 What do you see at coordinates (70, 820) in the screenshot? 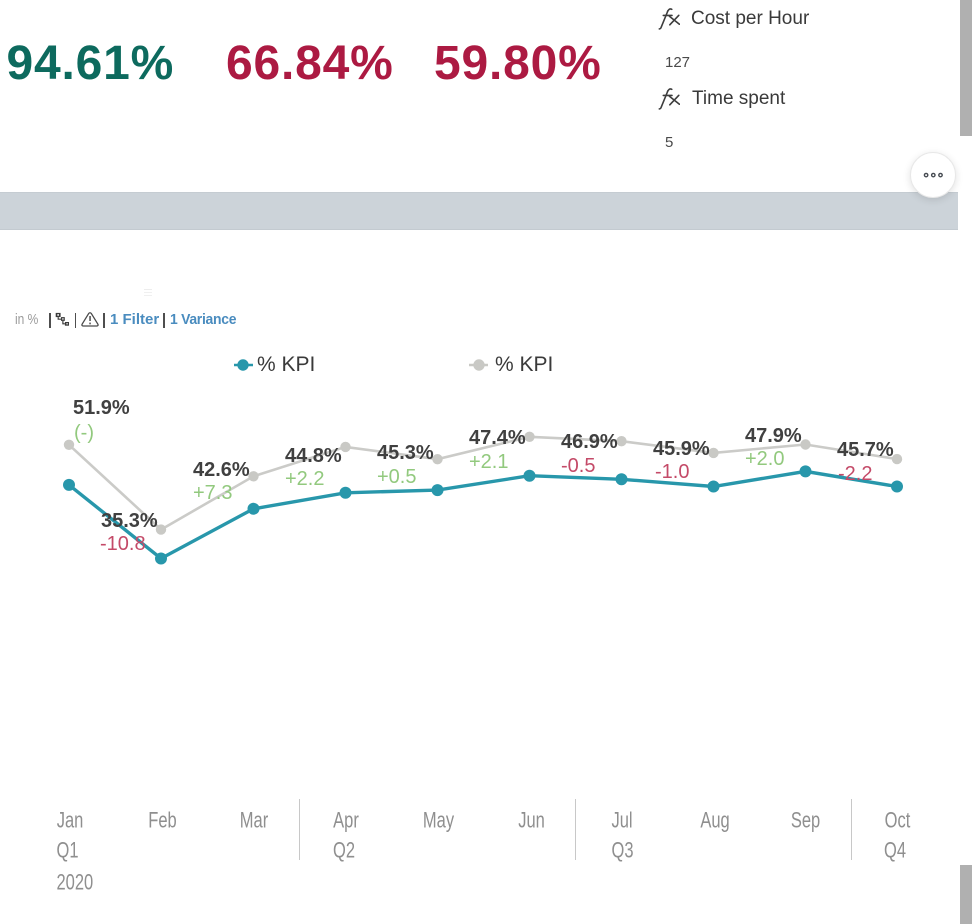
I see `svg-text: Jan` at bounding box center [70, 820].